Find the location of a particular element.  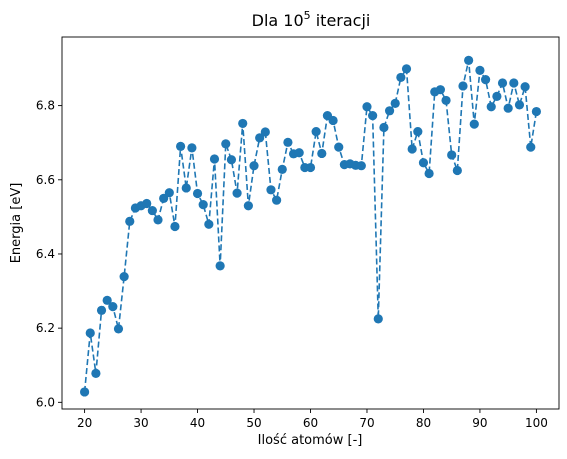

y-tick-label: 6.8 is located at coordinates (45, 106).